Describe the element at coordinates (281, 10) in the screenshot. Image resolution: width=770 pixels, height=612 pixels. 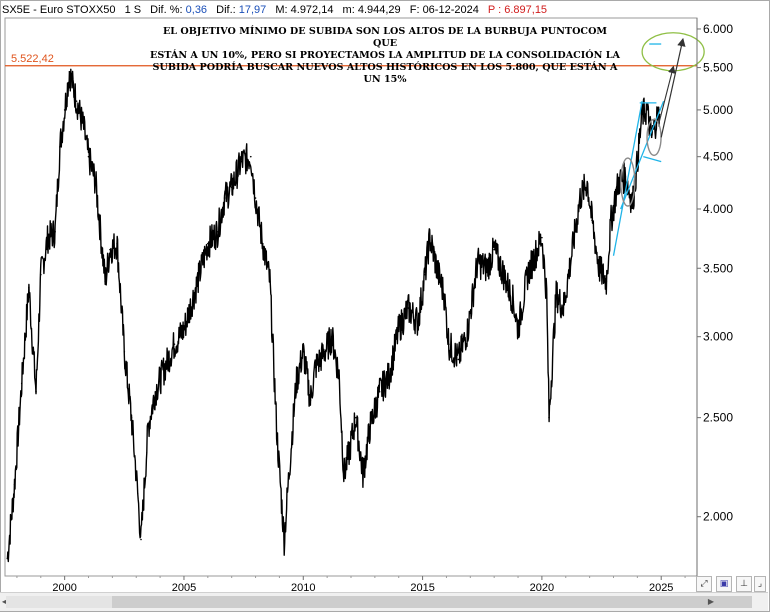
I see `max-label: M:` at that location.